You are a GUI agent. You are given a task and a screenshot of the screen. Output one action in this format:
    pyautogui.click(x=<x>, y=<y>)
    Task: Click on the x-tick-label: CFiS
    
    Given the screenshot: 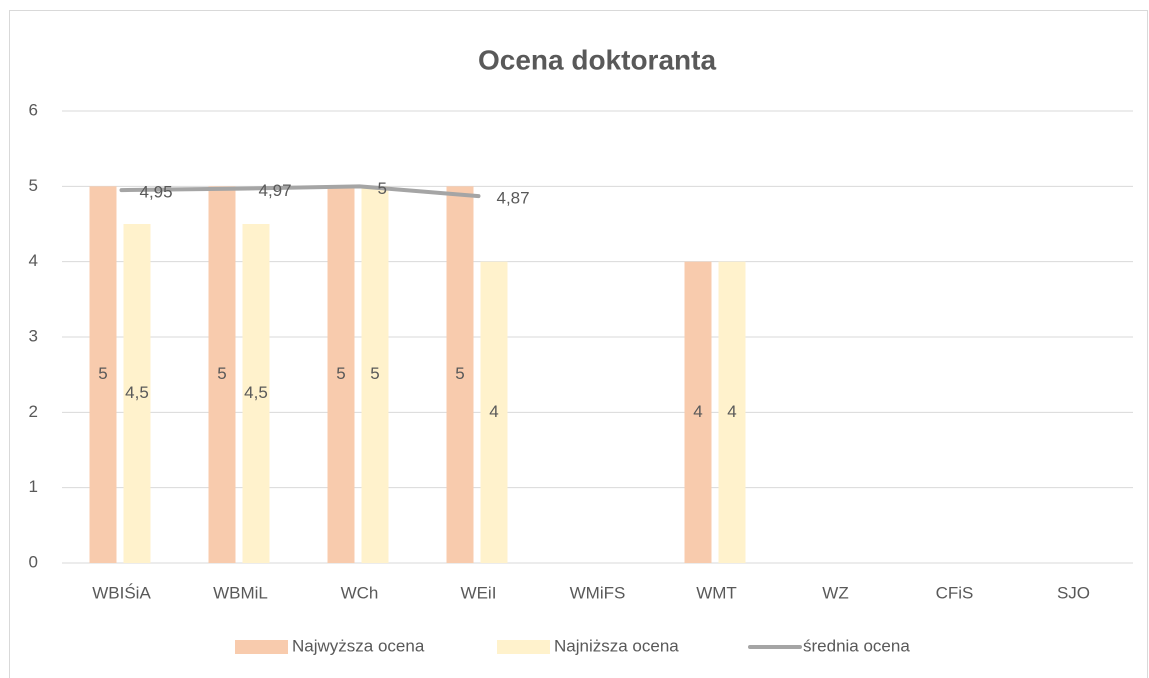 What is the action you would take?
    pyautogui.click(x=955, y=592)
    